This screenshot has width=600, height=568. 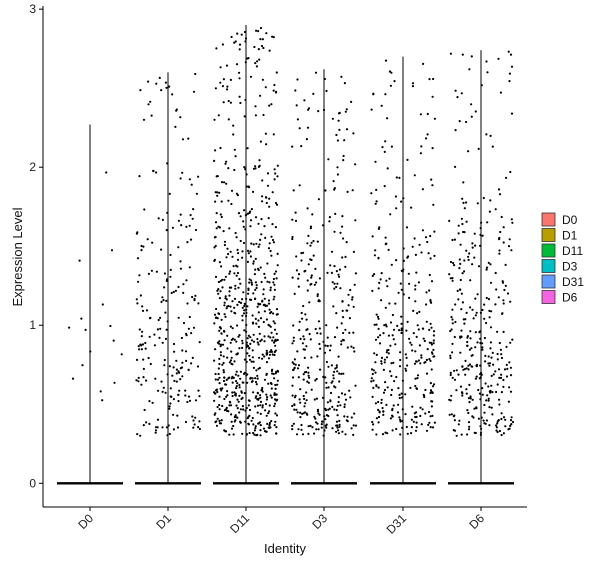 I want to click on violin-group-d11, so click(x=246, y=254).